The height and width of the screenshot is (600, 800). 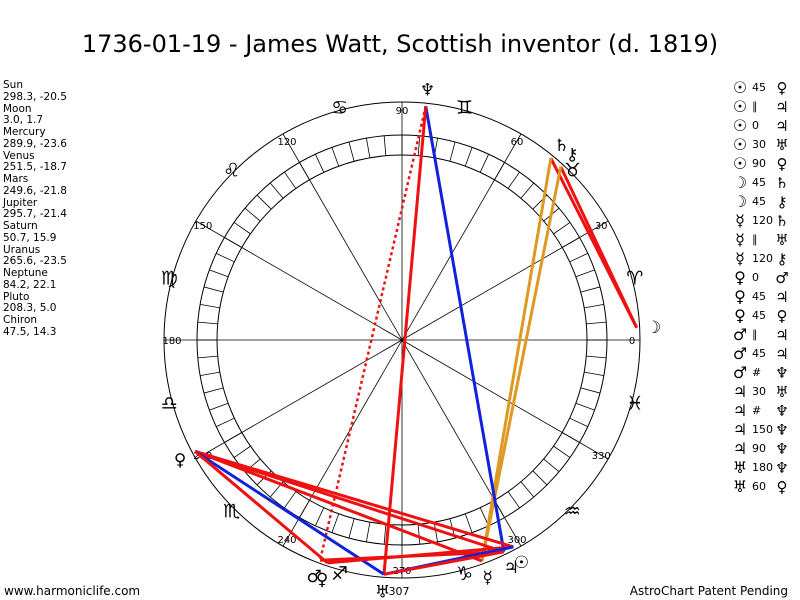 I want to click on patent-note: AstroChart Patent Pending, so click(x=708, y=591).